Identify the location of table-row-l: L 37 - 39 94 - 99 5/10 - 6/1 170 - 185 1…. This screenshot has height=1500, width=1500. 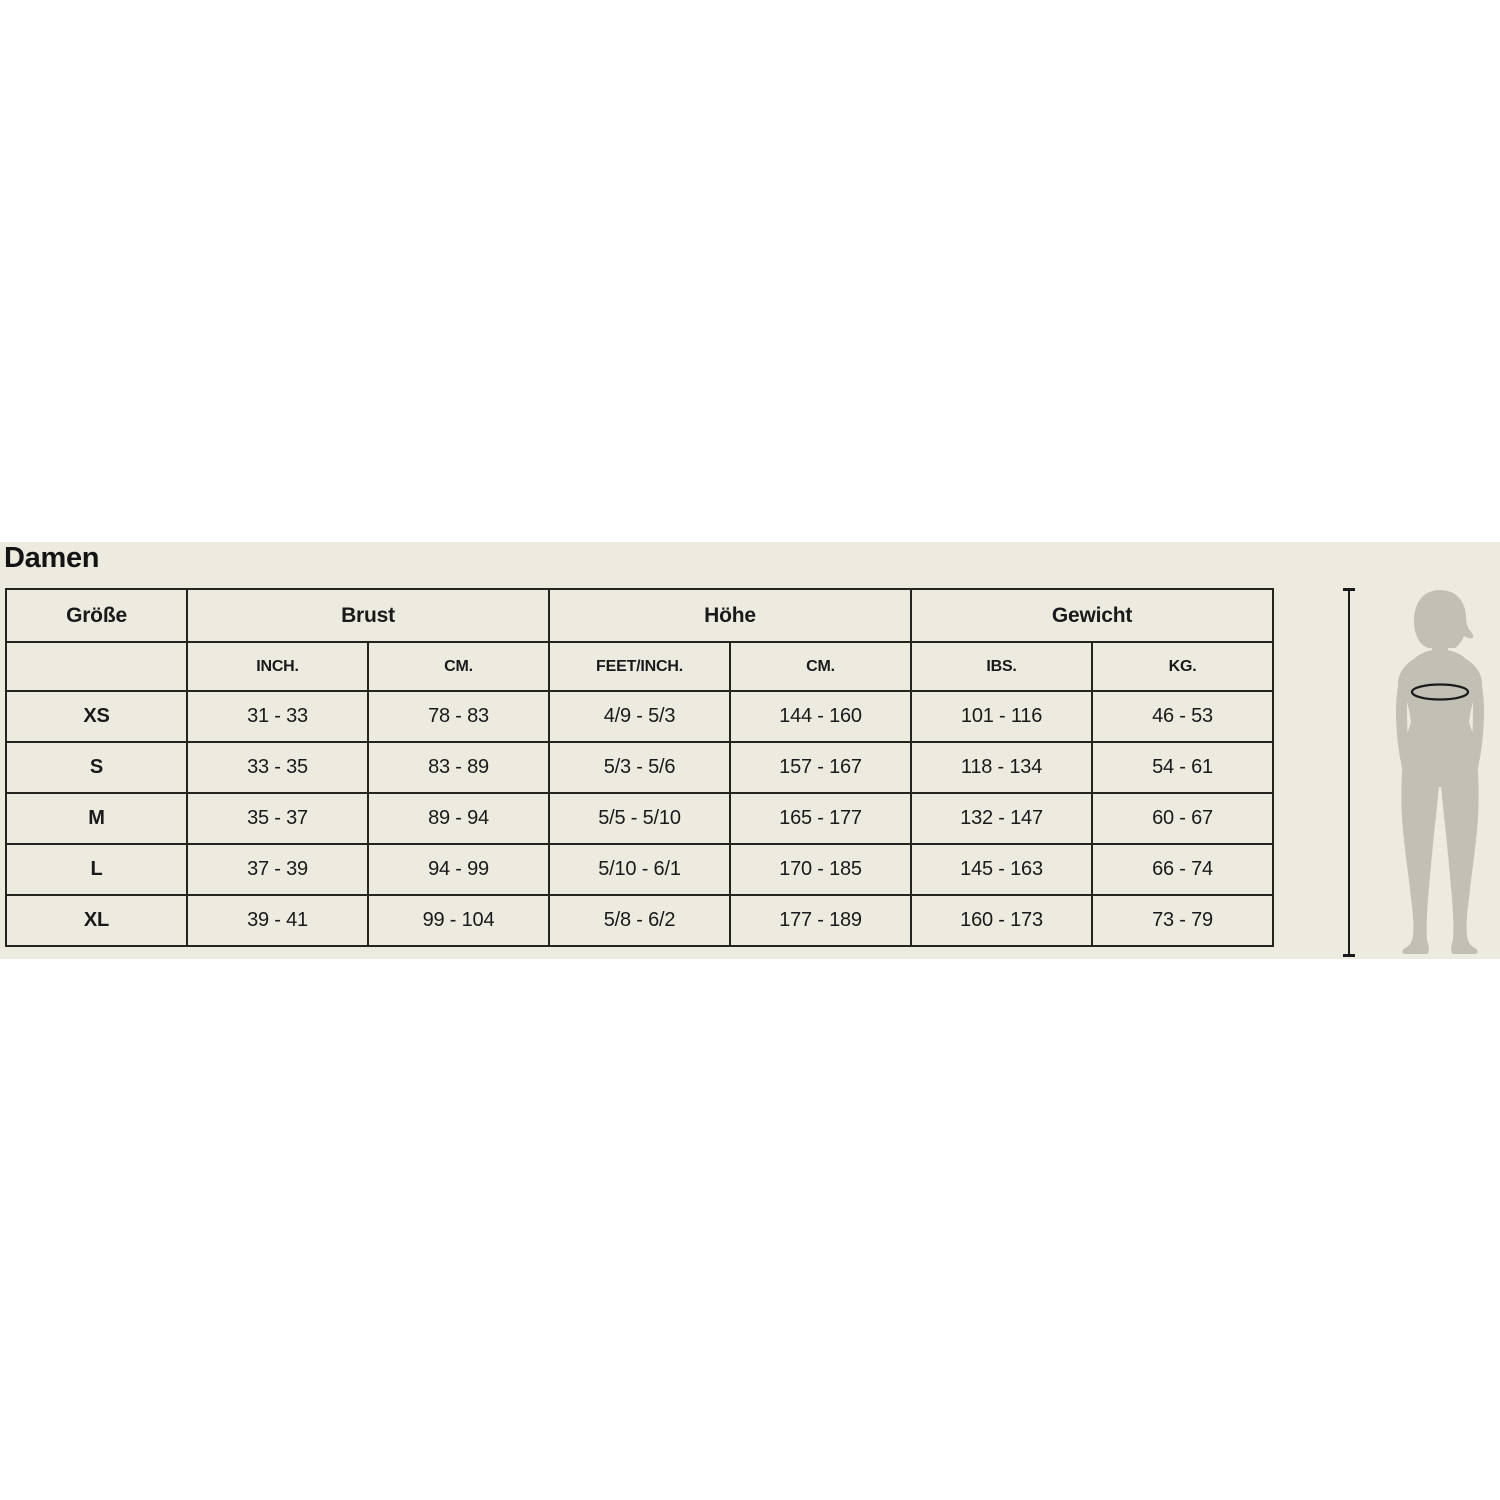
(640, 869).